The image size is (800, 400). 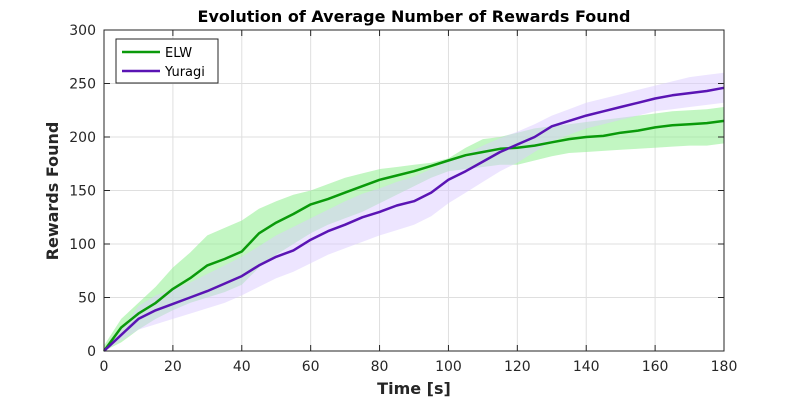 I want to click on legend-box, so click(x=167, y=61).